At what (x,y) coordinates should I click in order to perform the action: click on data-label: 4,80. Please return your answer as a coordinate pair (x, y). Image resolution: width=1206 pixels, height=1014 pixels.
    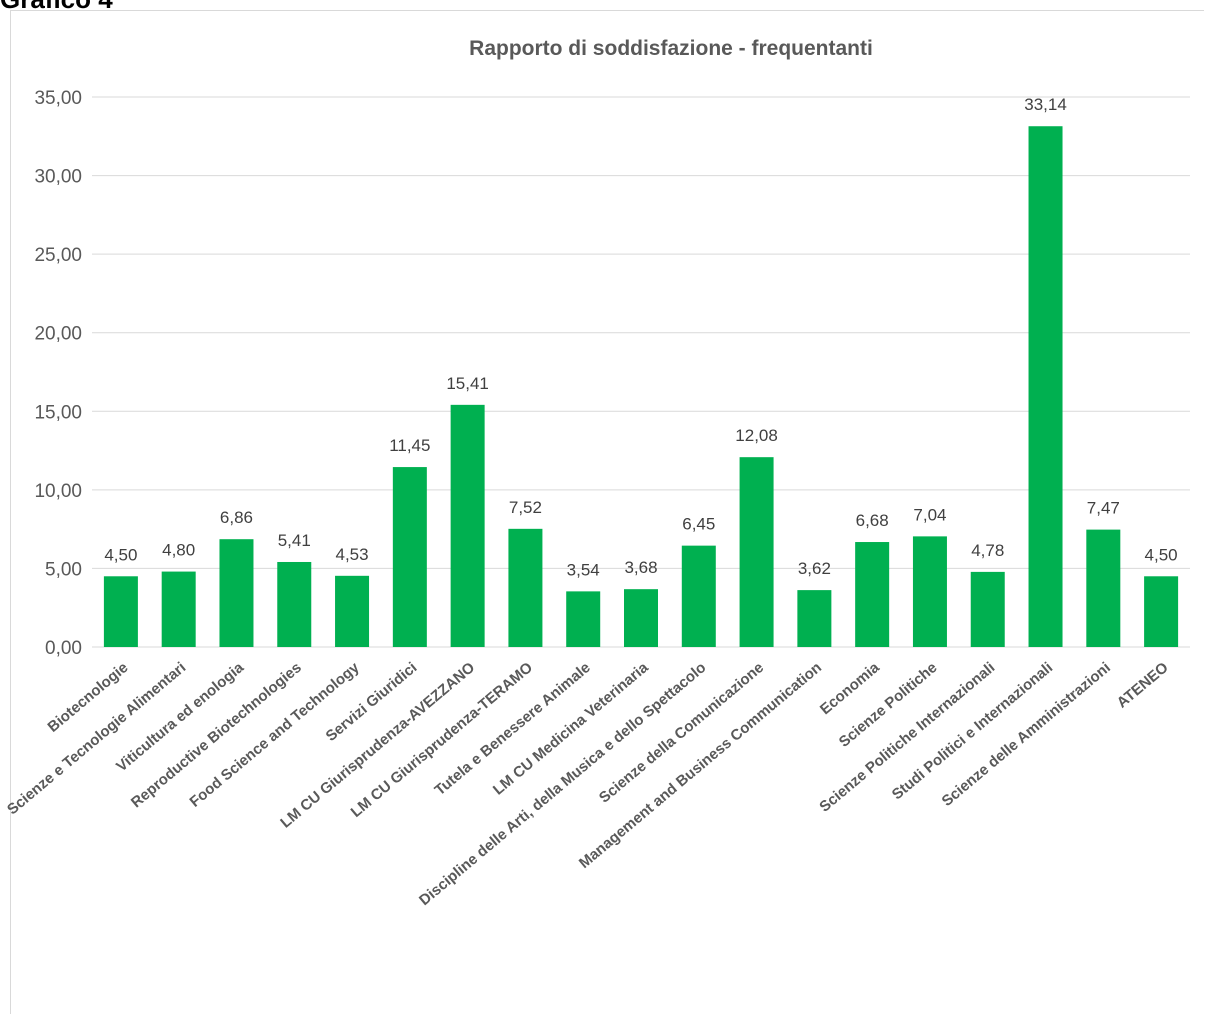
    Looking at the image, I should click on (178, 550).